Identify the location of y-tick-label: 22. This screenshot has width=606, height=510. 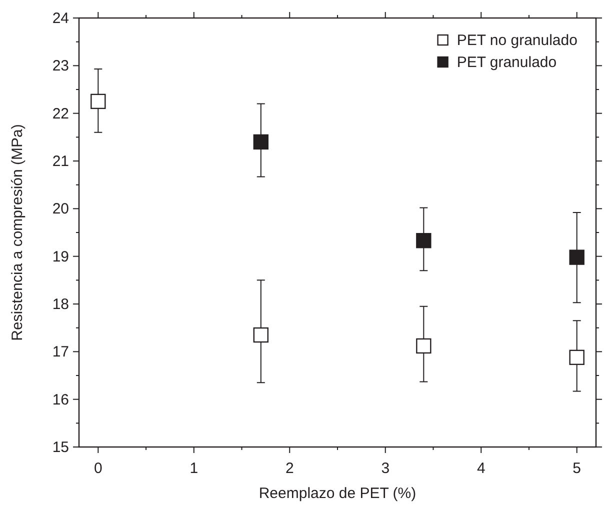
(60, 113).